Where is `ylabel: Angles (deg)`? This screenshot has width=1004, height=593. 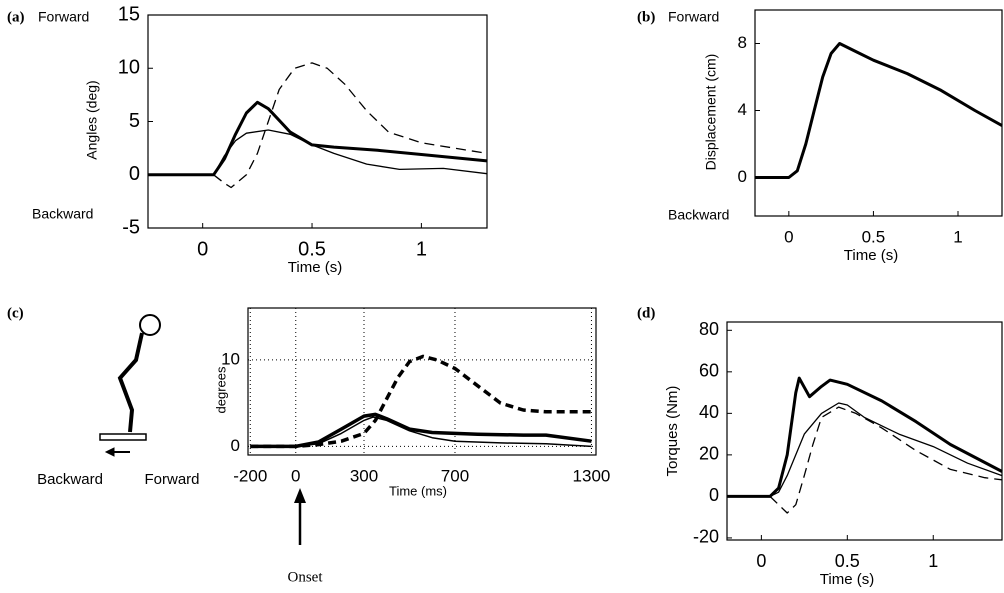 ylabel: Angles (deg) is located at coordinates (92, 119).